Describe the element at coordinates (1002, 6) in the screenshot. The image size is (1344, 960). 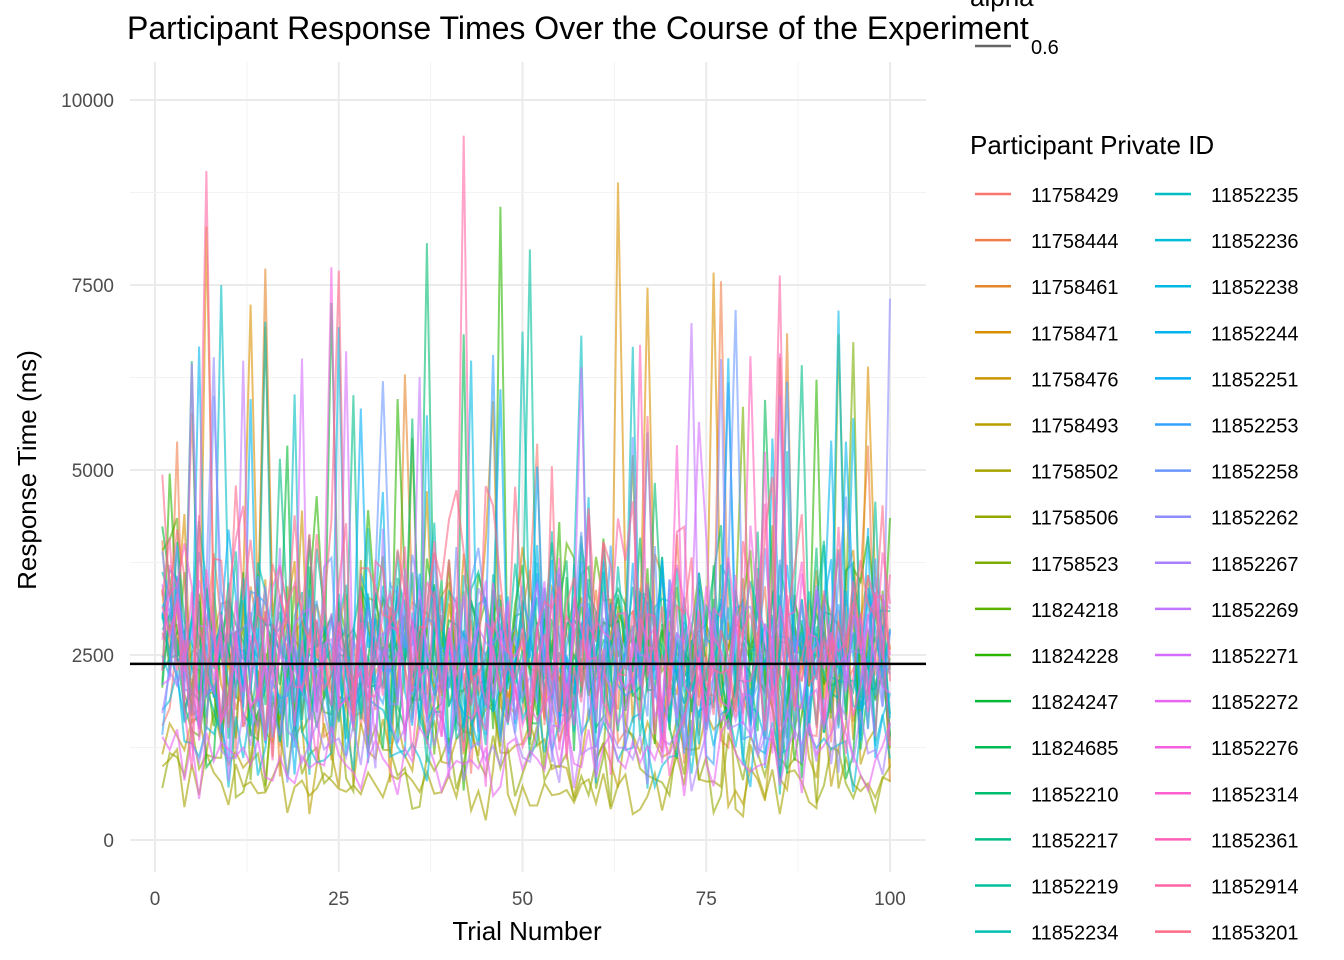
I see `alpha-legend-title: alpha` at that location.